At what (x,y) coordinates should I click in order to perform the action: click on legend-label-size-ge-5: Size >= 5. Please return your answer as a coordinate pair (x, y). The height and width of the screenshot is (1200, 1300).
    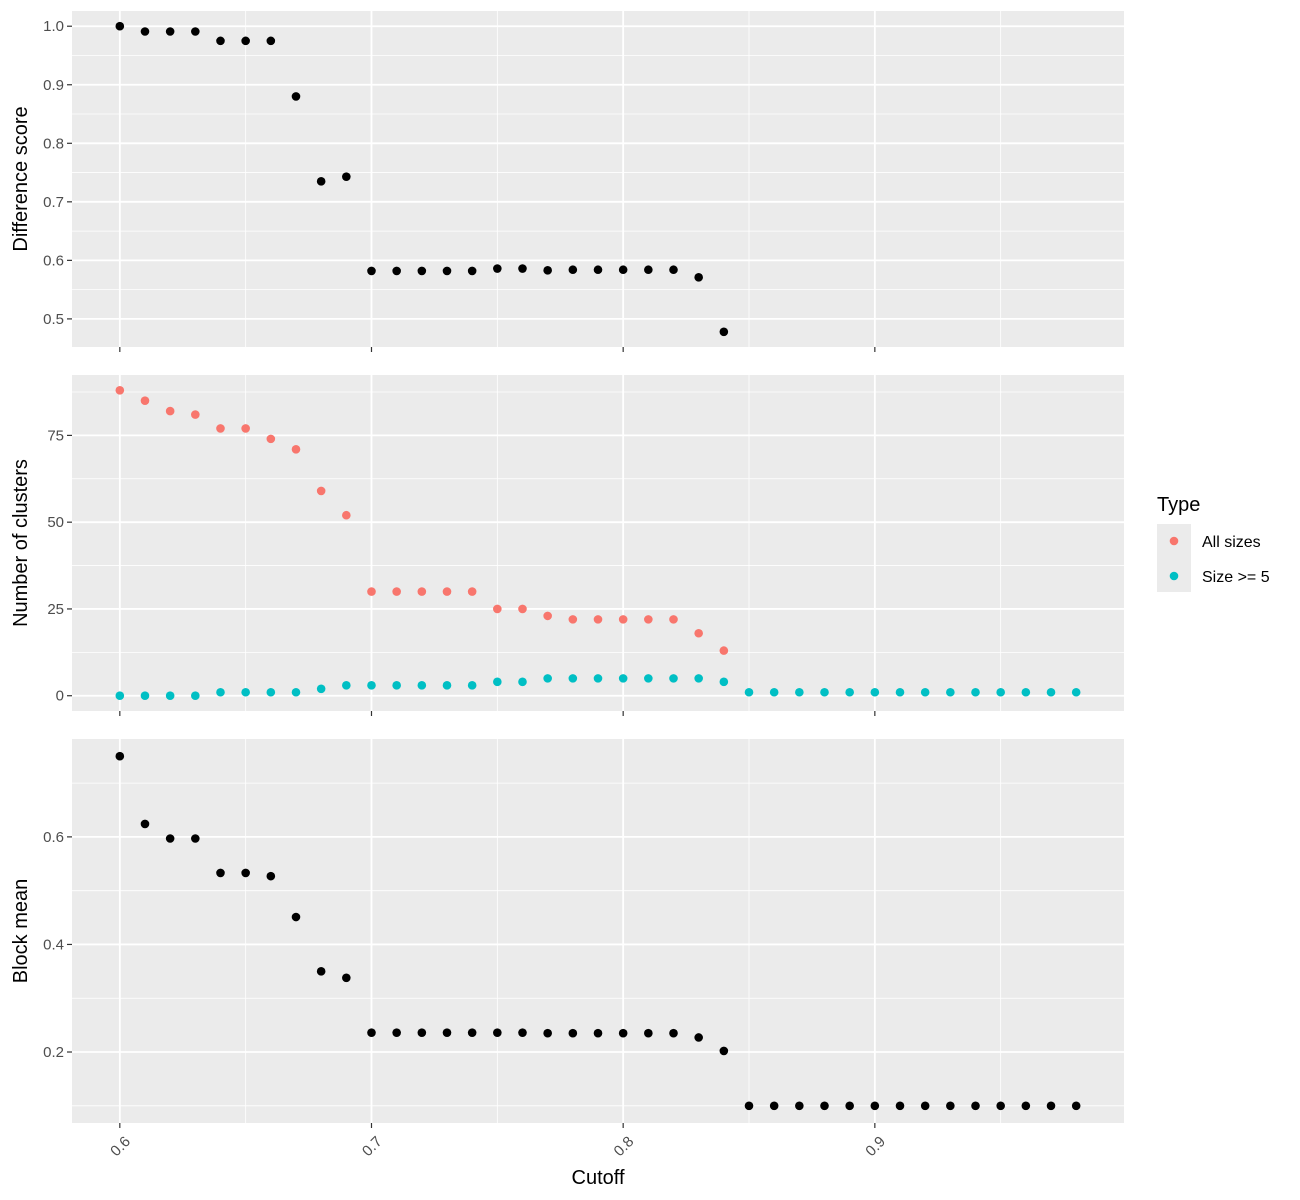
    Looking at the image, I should click on (1236, 577).